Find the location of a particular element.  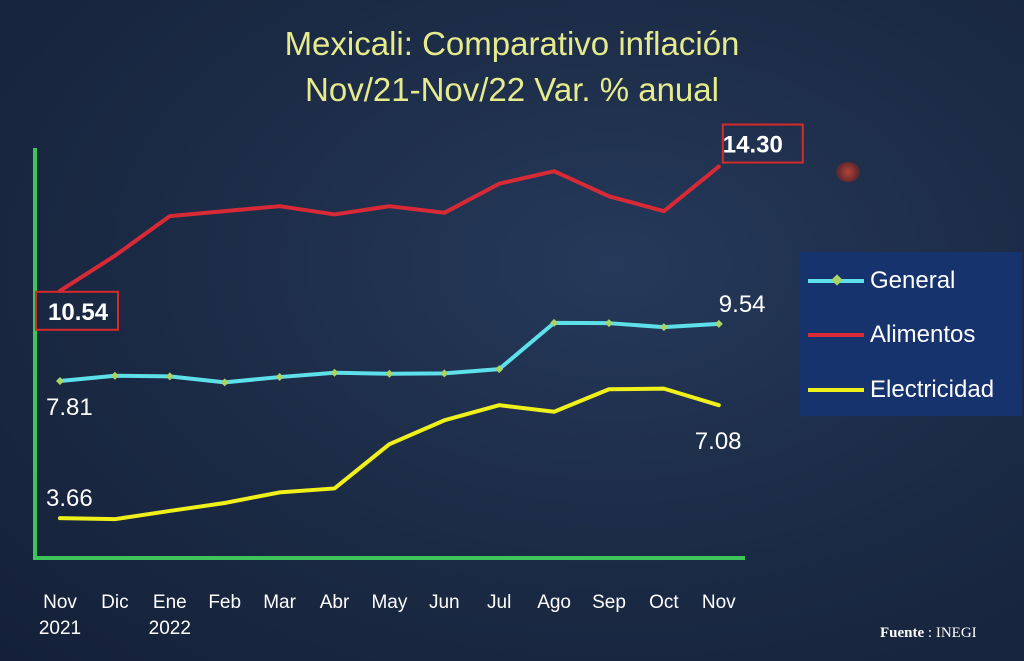

series-line-electricidad is located at coordinates (389, 454).